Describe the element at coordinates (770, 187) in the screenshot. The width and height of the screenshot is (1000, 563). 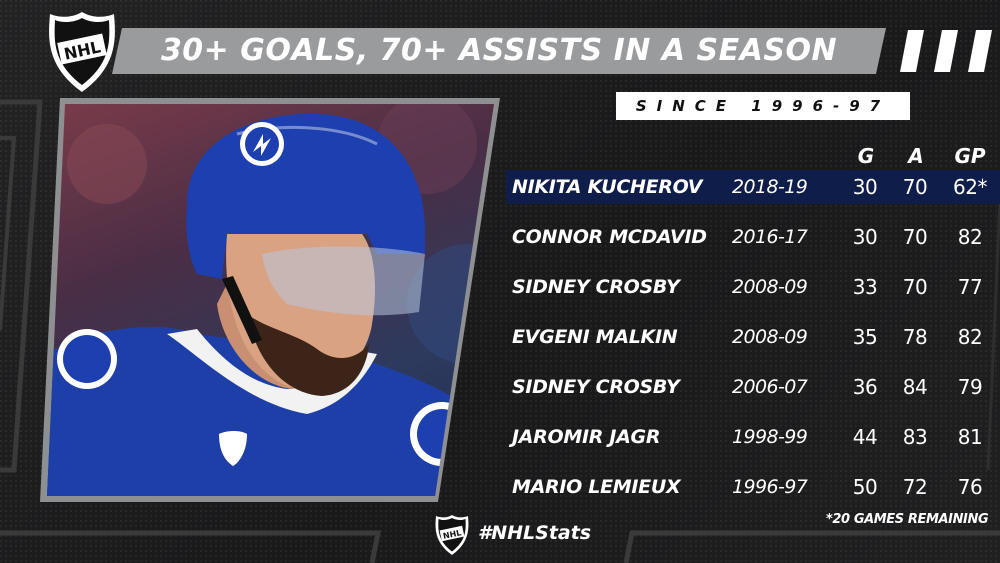
I see `season: 2018-19` at that location.